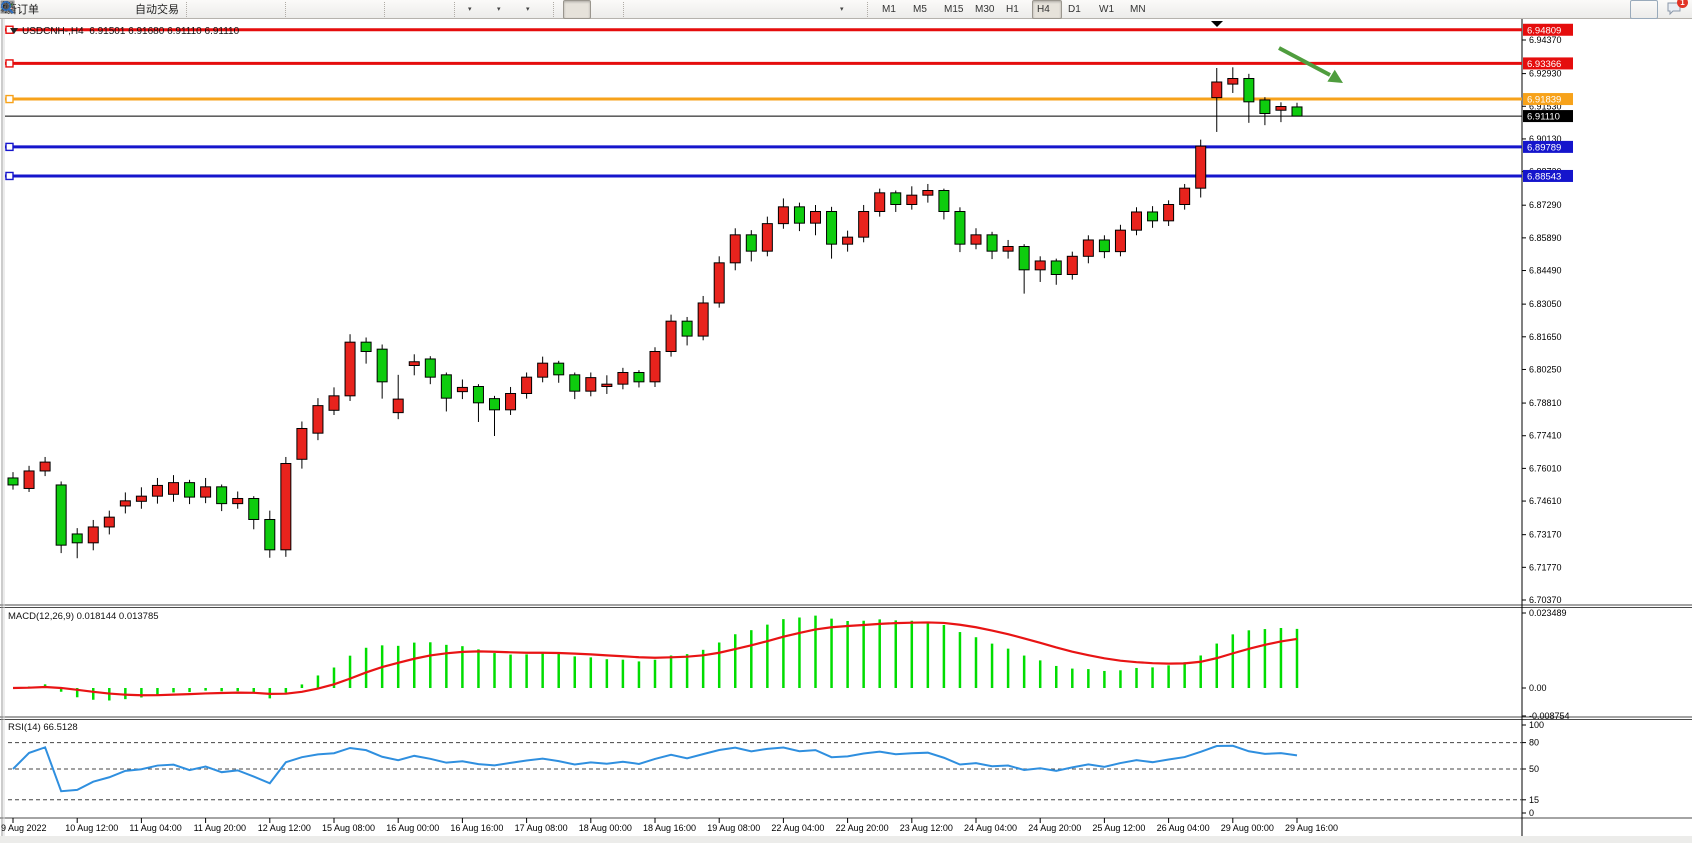 This screenshot has width=1692, height=843. I want to click on styler-button, so click(36, 9).